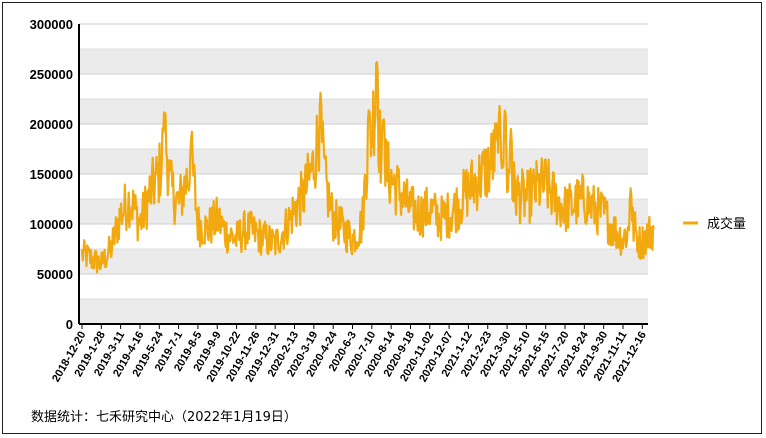  What do you see at coordinates (51, 124) in the screenshot?
I see `y-tick-label: 200000` at bounding box center [51, 124].